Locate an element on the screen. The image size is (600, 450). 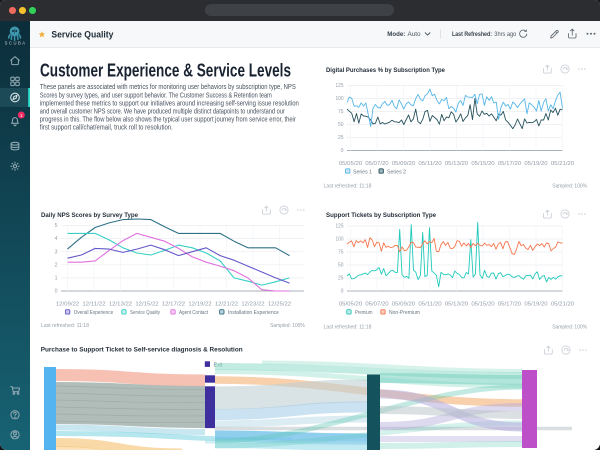
svg-text: 3hrs ago is located at coordinates (505, 35).